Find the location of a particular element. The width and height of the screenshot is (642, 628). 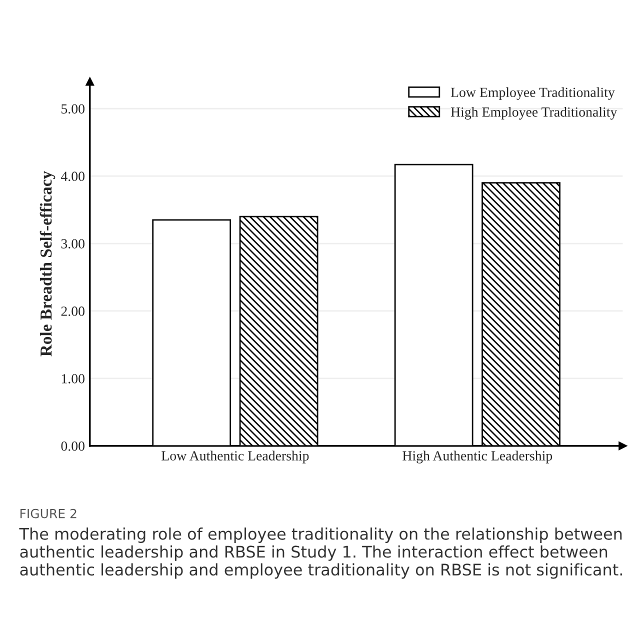

x-tick-label: Low Authentic Leadership is located at coordinates (235, 457).